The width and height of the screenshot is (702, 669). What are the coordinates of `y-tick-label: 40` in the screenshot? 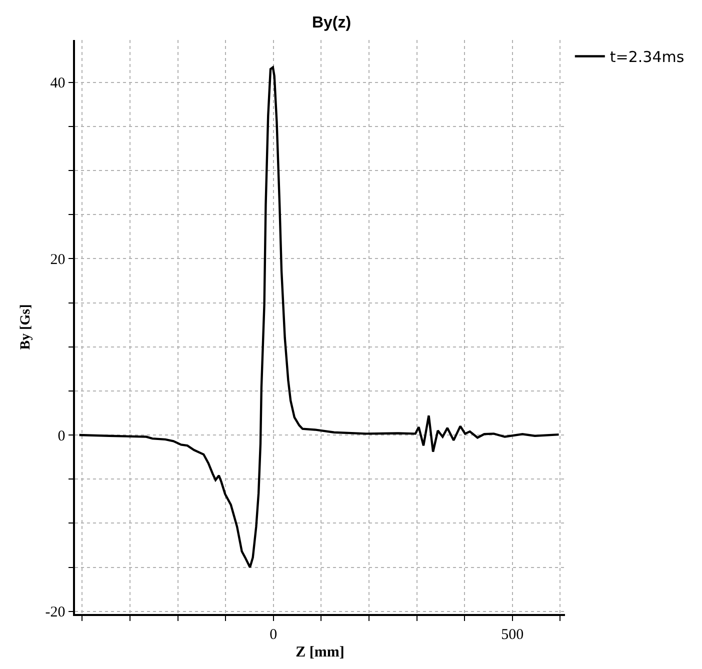 It's located at (58, 84).